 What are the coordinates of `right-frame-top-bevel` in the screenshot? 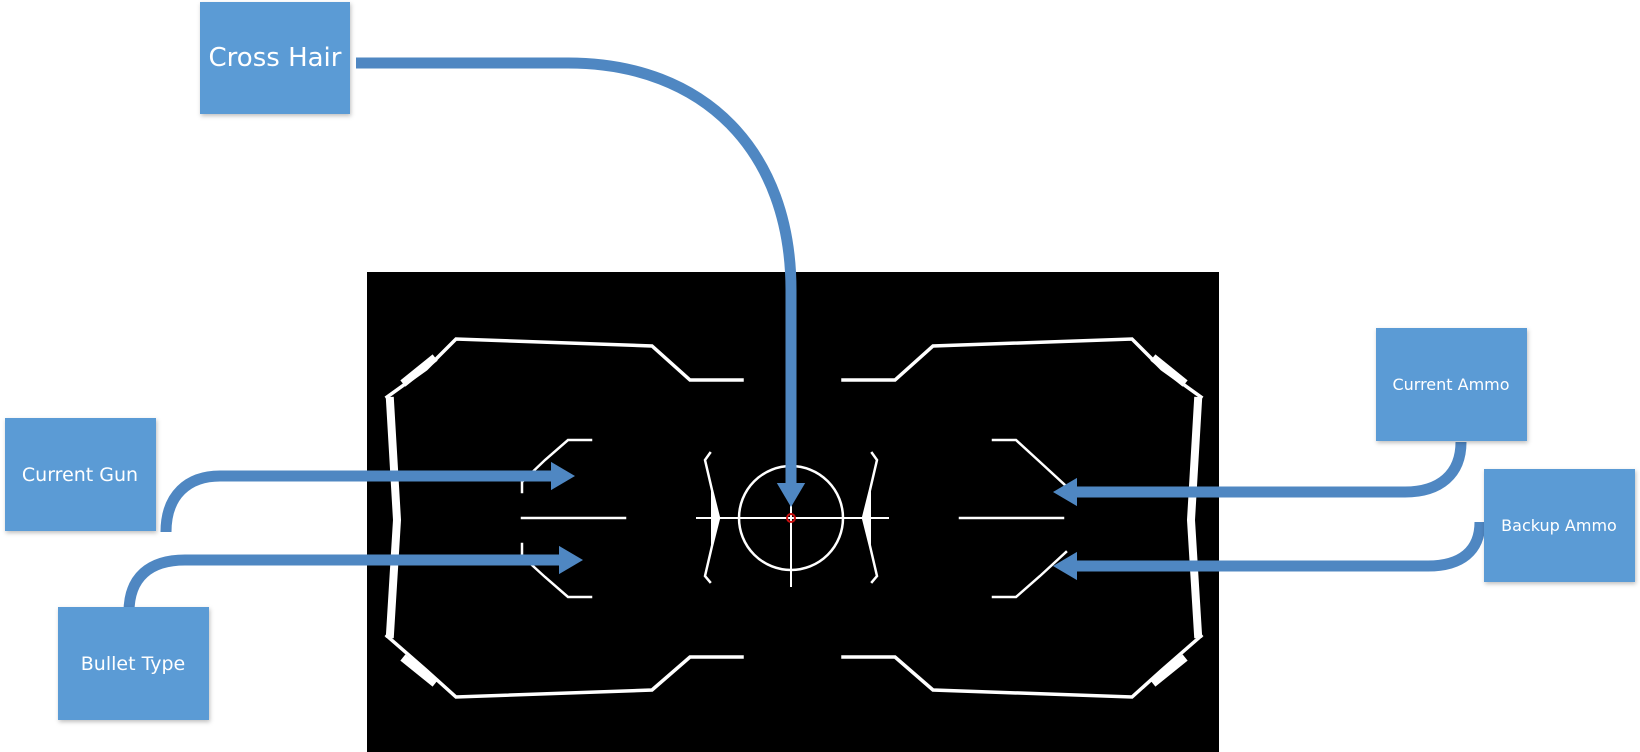 It's located at (1169, 370).